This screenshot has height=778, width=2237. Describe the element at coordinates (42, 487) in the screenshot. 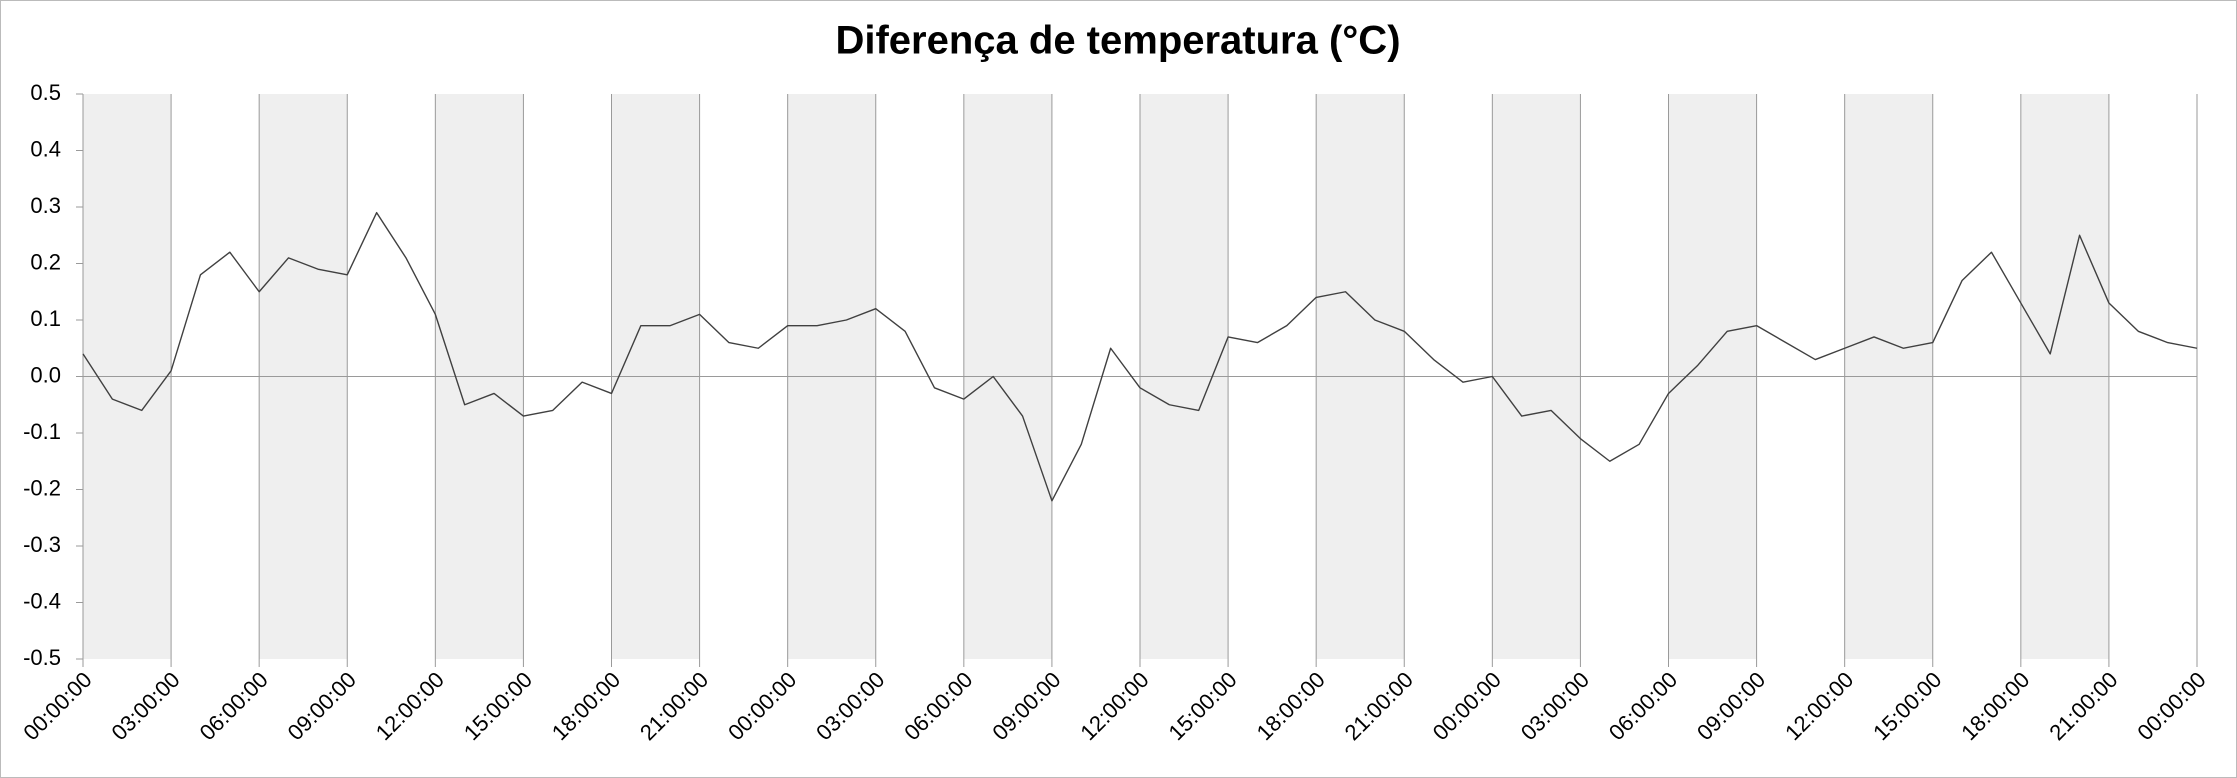

I see `y-tick-label: -0.2` at that location.